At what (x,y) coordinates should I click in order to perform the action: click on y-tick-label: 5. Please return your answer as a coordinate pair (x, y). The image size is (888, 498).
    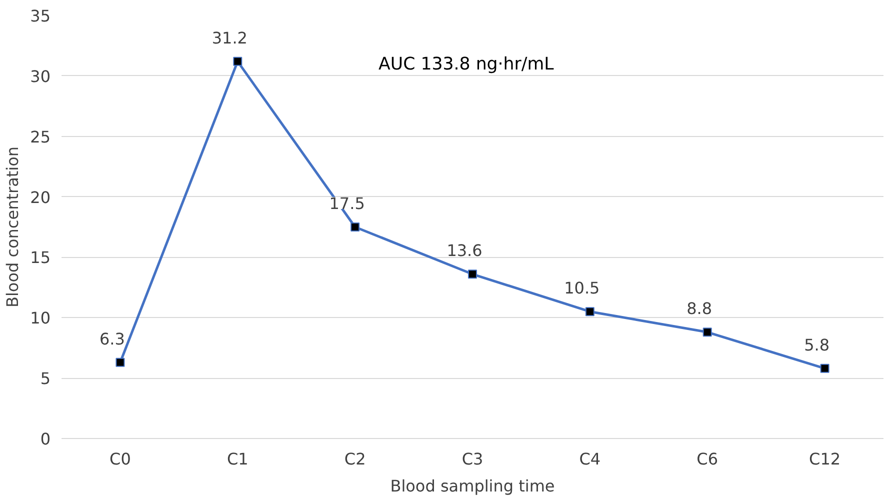
    Looking at the image, I should click on (45, 378).